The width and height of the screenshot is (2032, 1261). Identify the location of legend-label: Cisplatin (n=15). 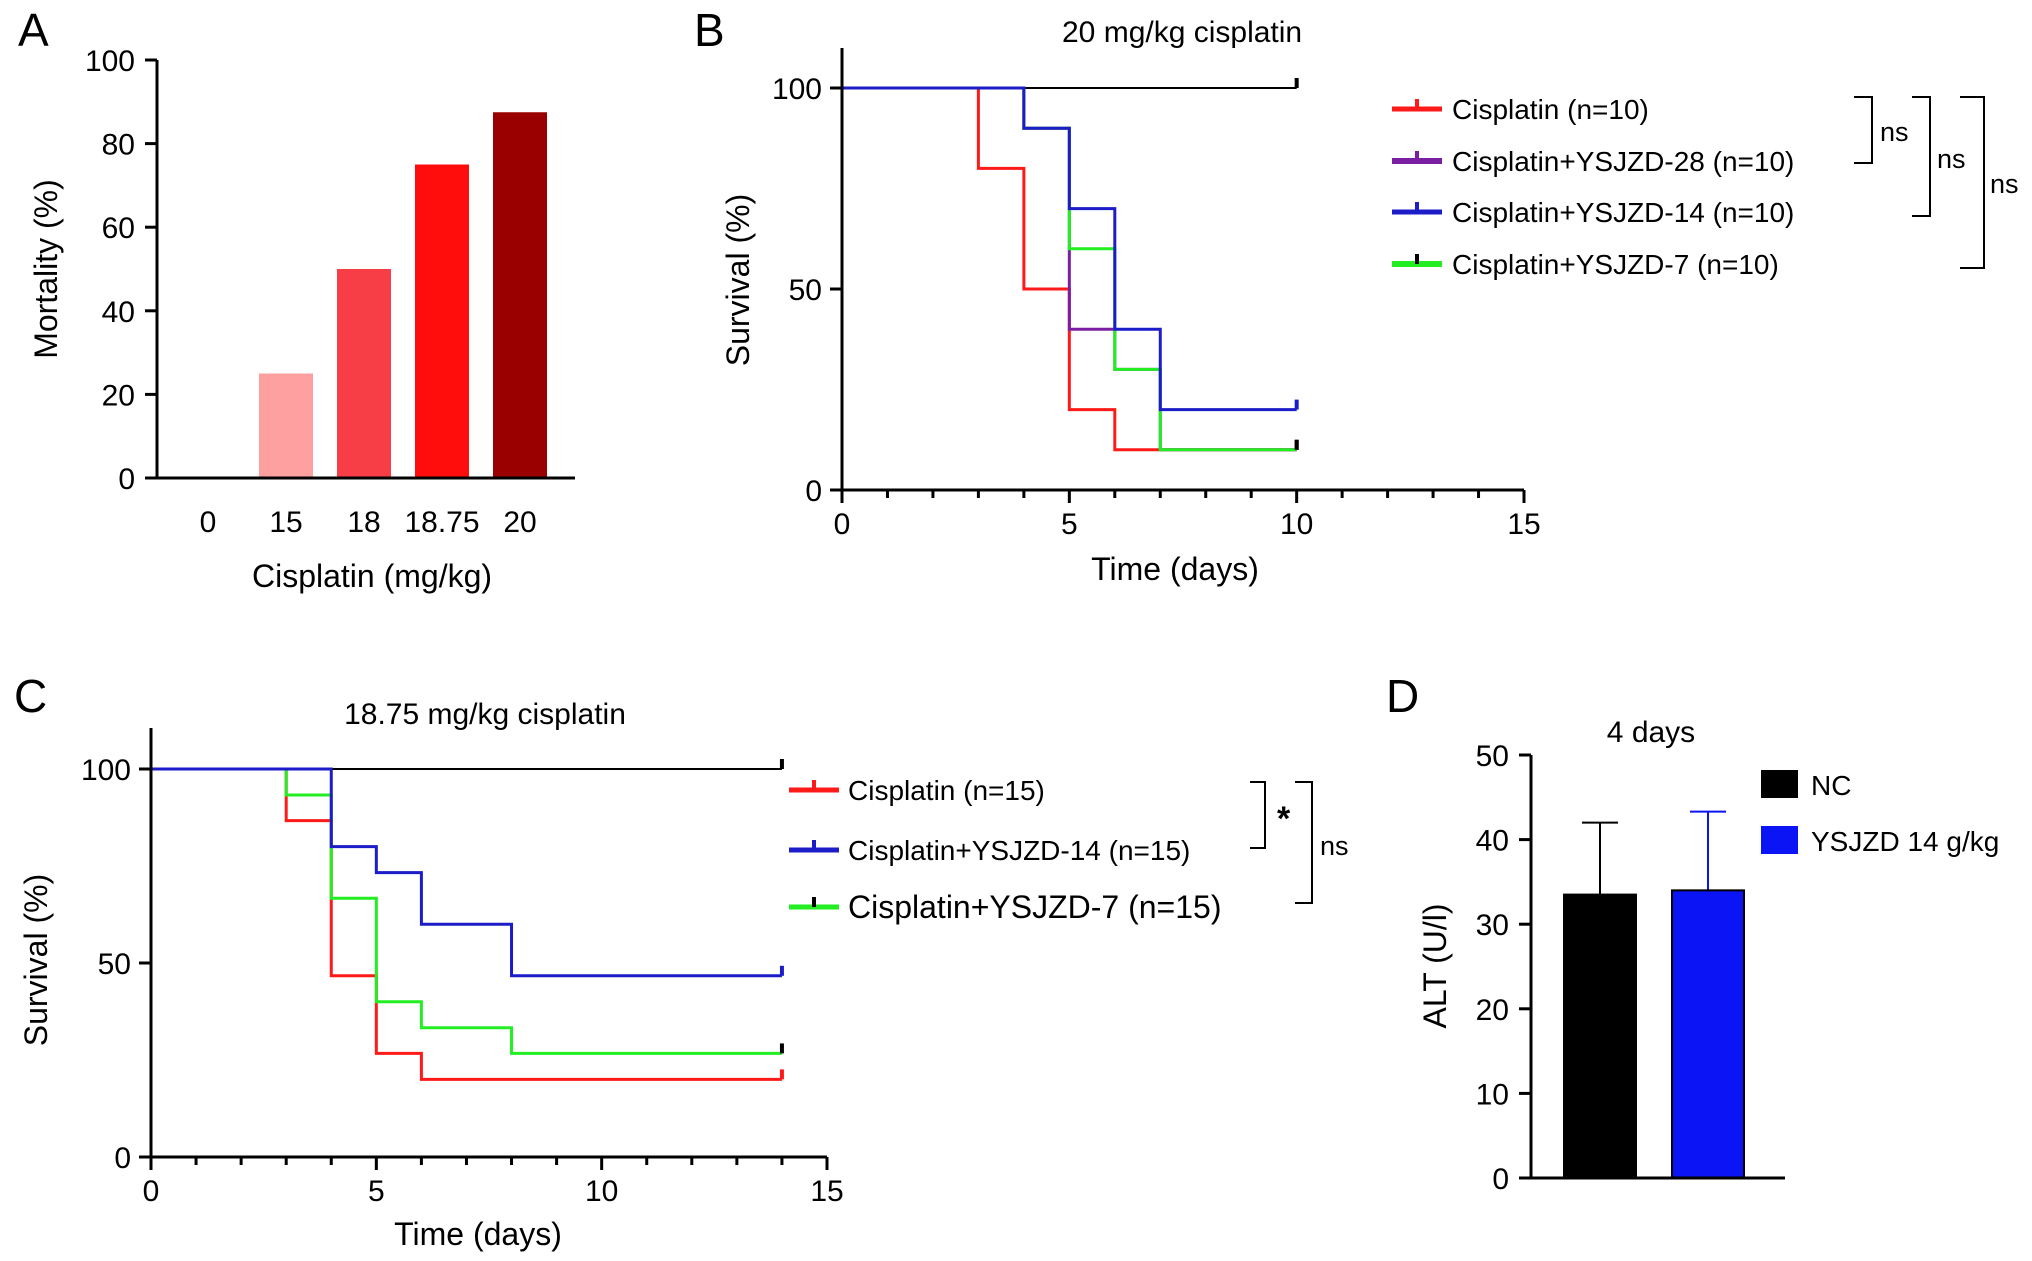
(946, 790).